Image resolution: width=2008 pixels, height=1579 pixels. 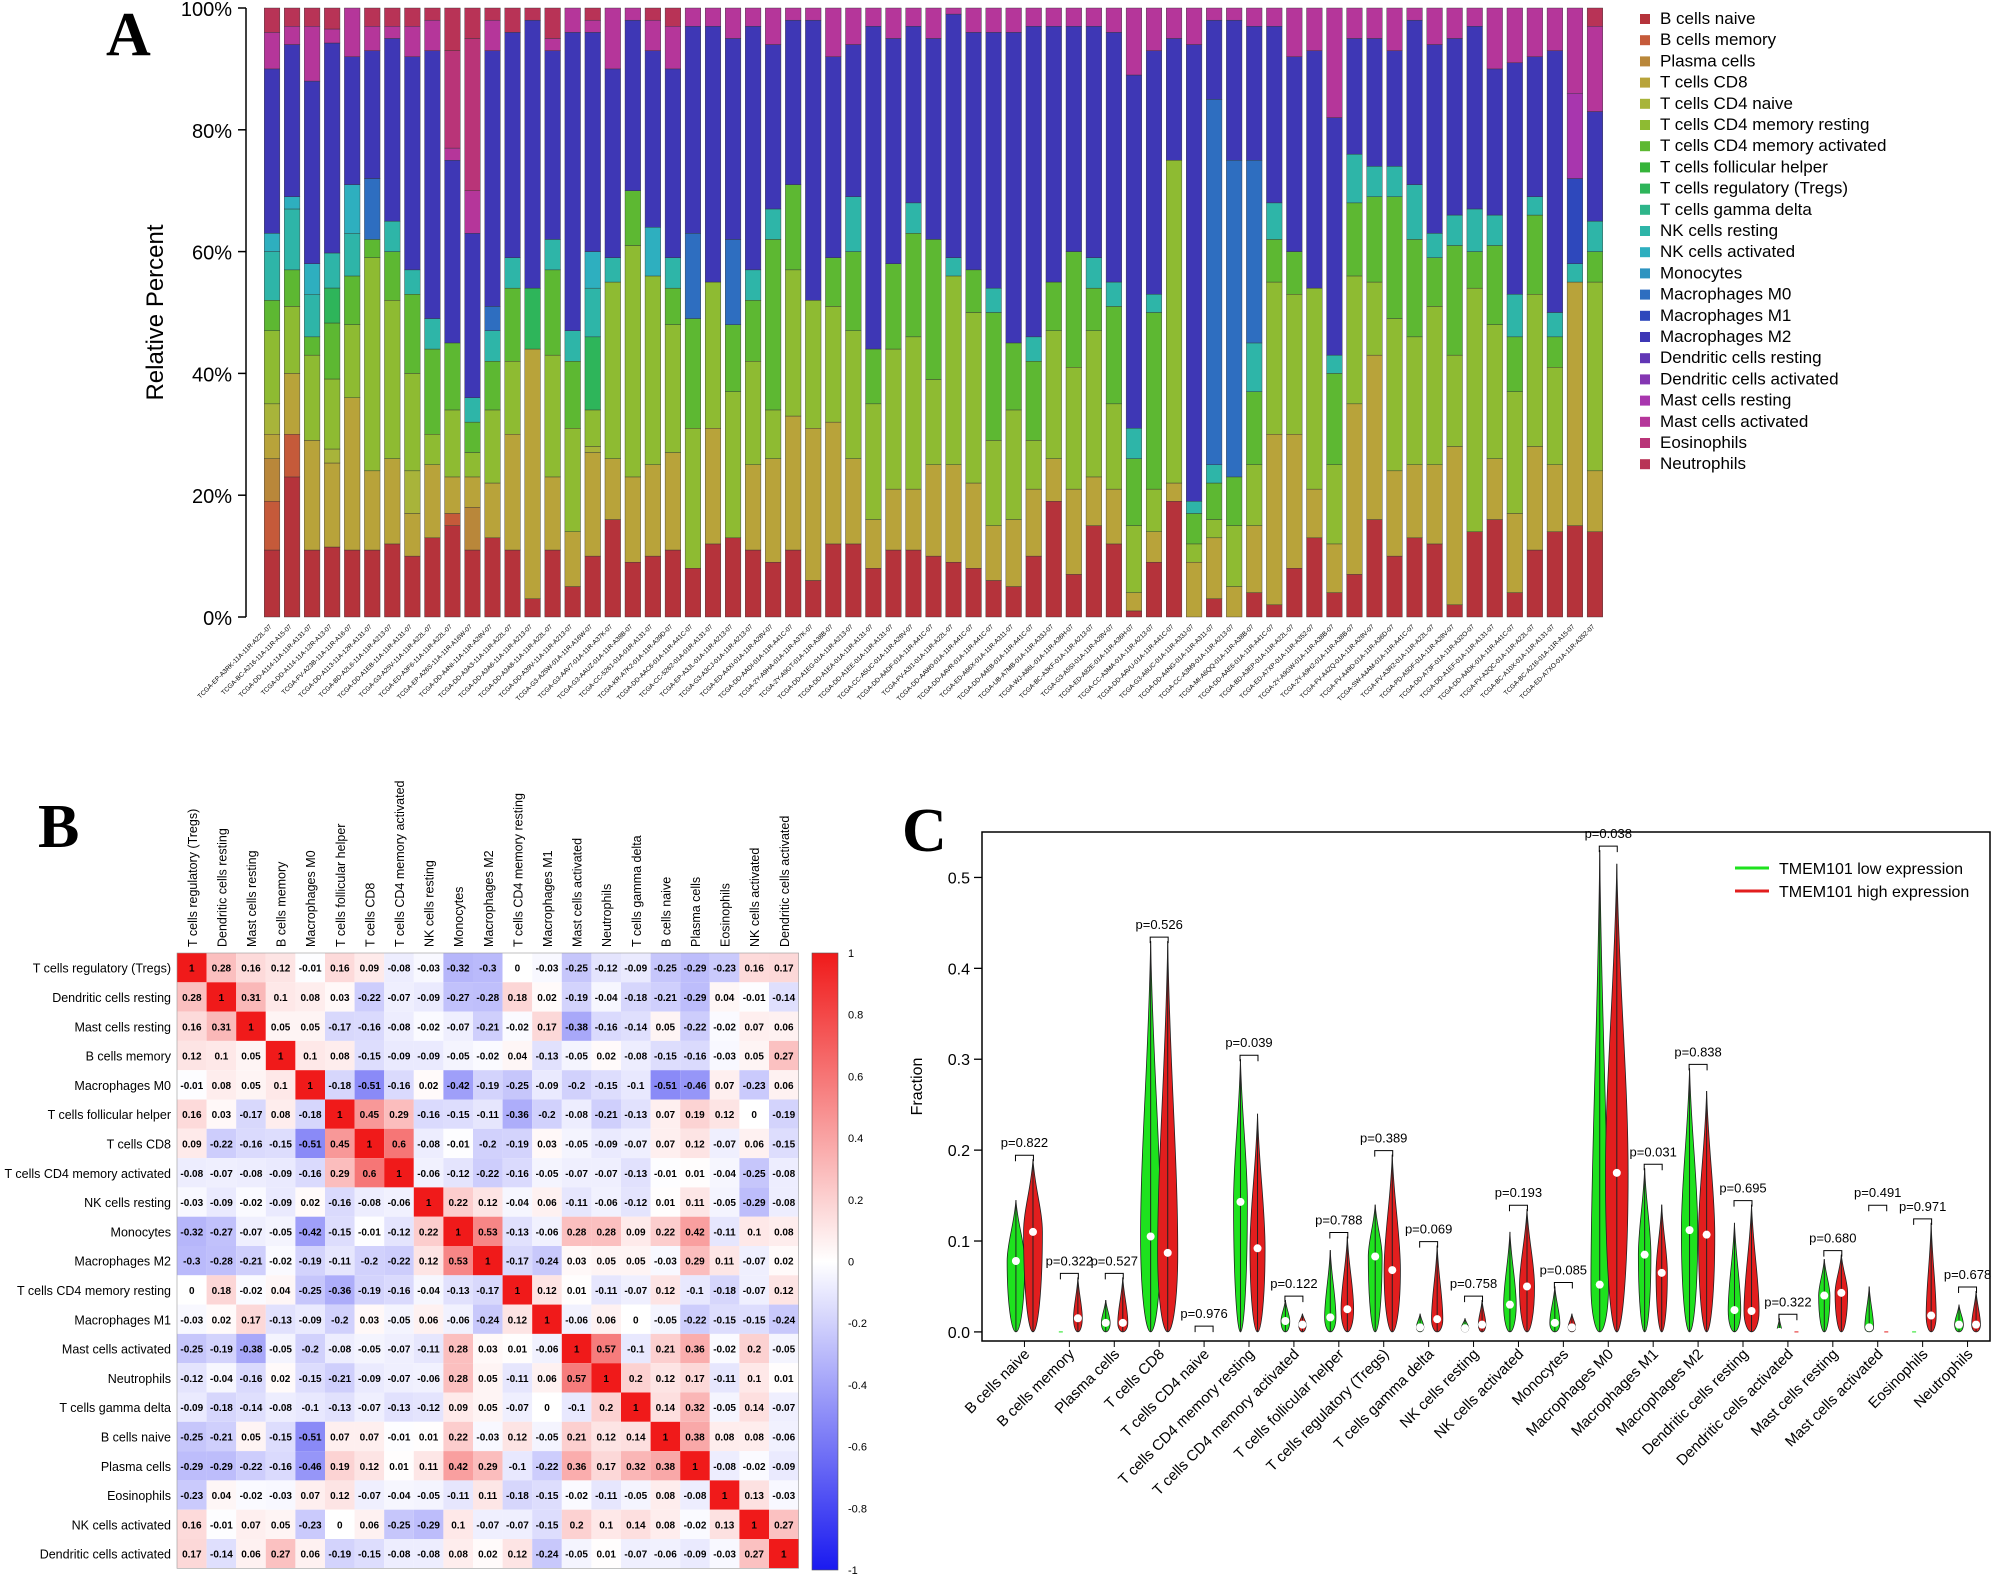 What do you see at coordinates (517, 1144) in the screenshot?
I see `cell-value: -0.19` at bounding box center [517, 1144].